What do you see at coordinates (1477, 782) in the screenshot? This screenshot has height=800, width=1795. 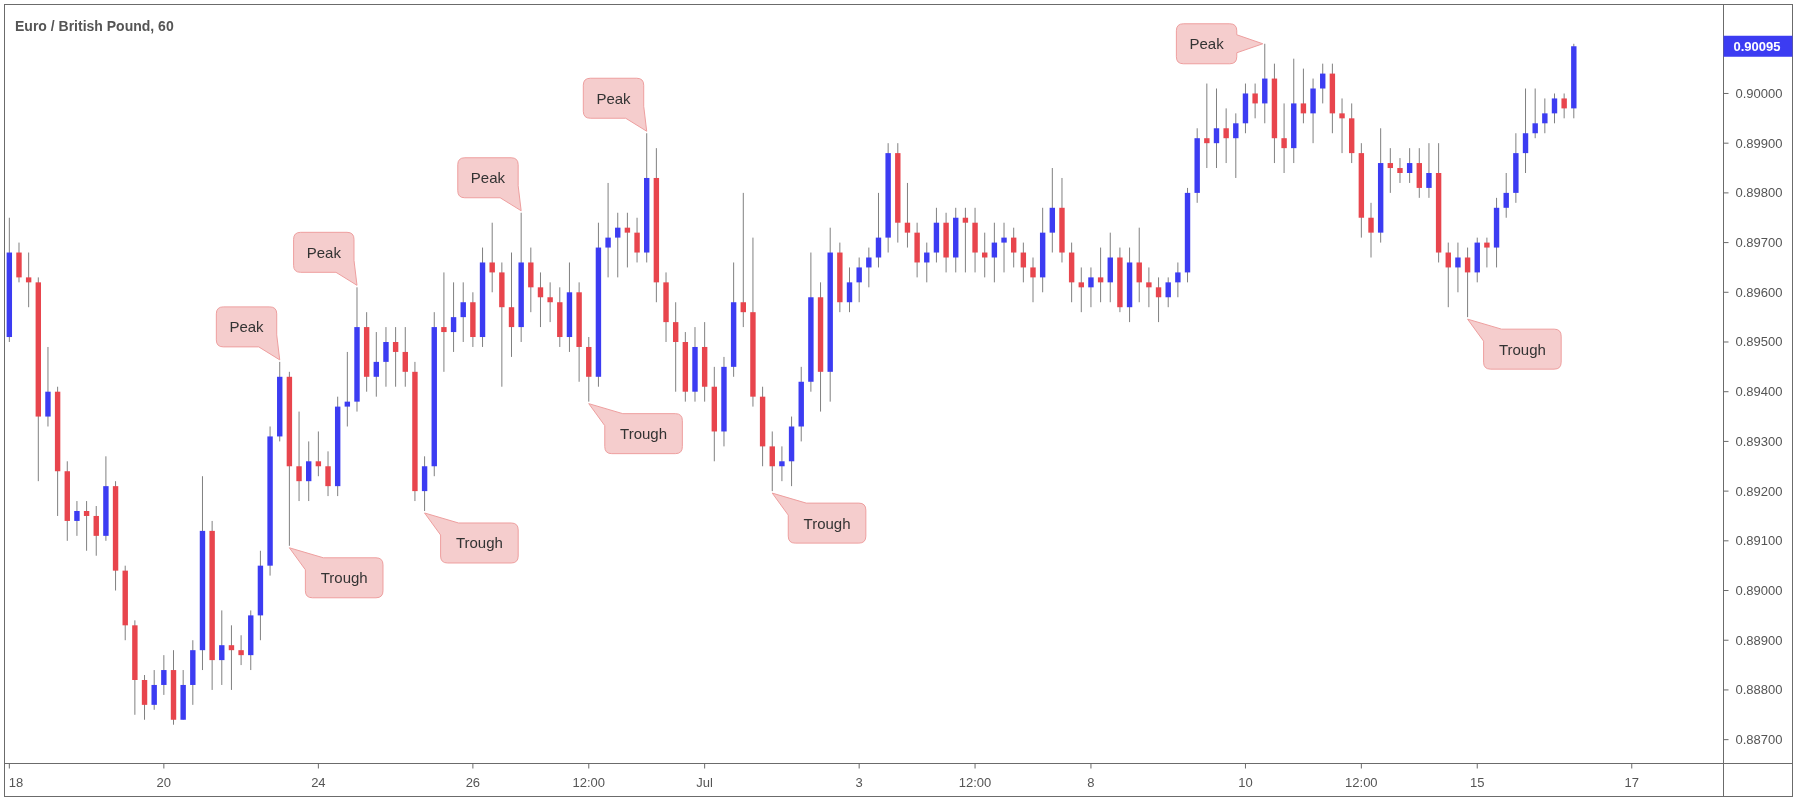 I see `x-tick-label: 15` at bounding box center [1477, 782].